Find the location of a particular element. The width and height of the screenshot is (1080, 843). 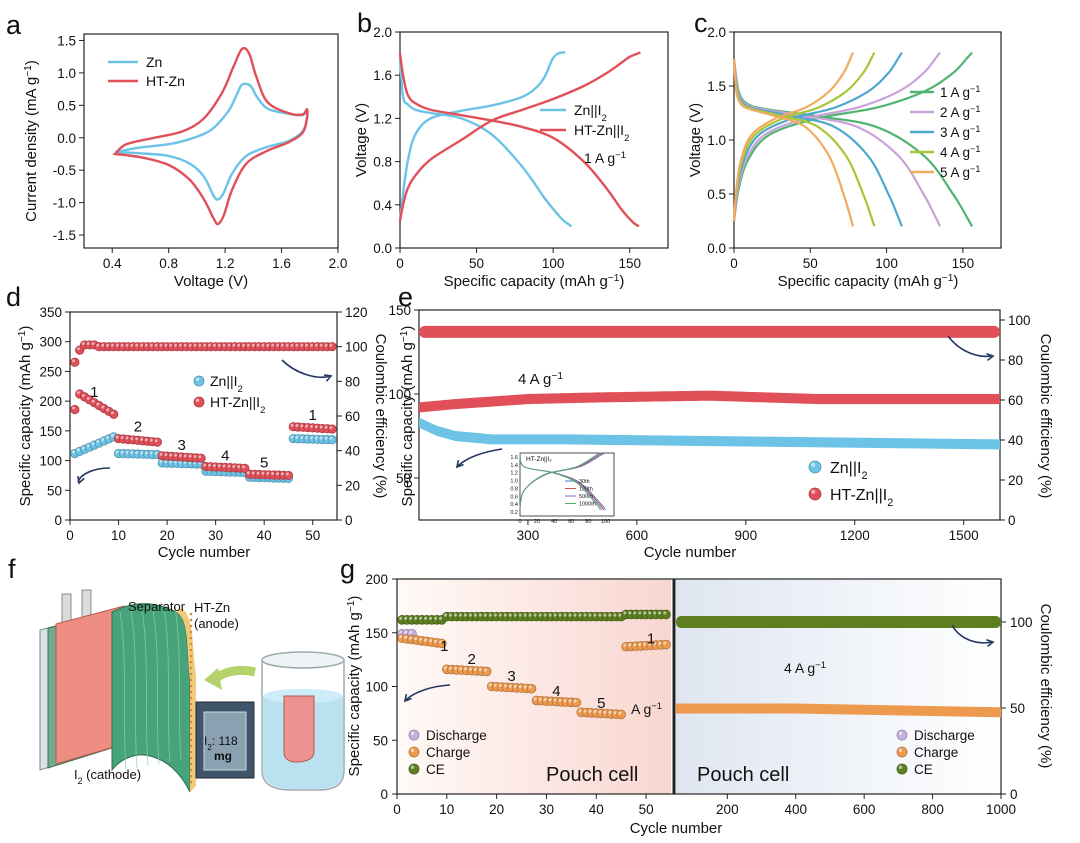

pouch-cell-title-right: Pouch cell is located at coordinates (743, 775).